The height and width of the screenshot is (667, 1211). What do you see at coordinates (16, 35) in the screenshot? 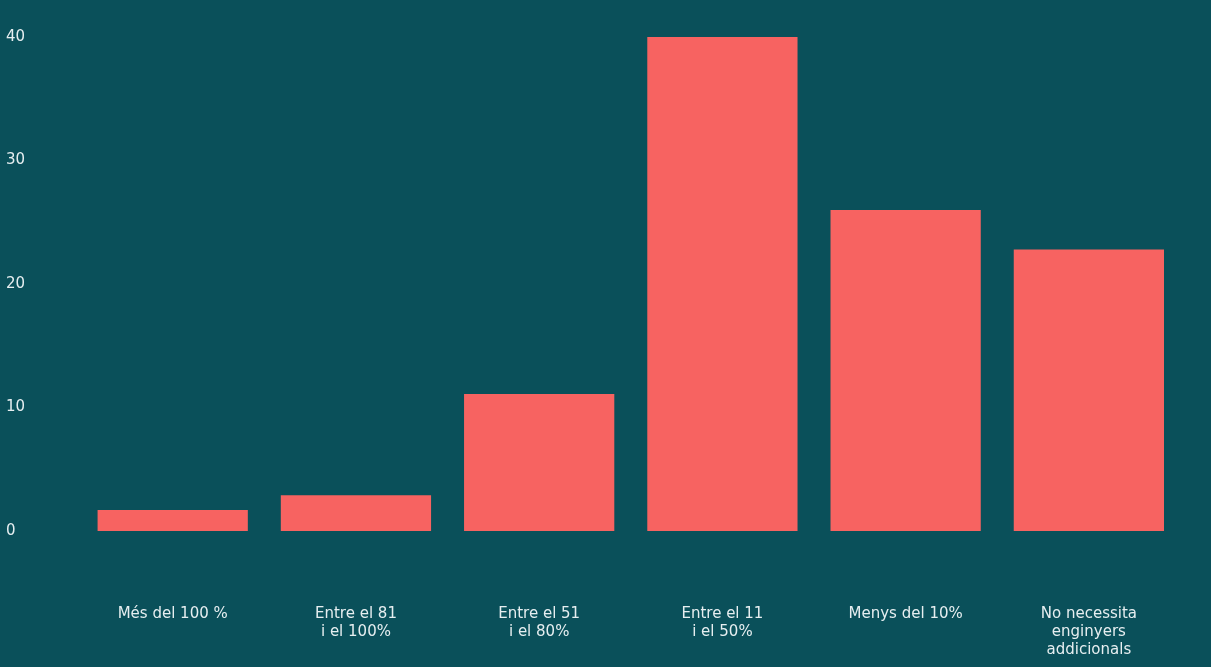
I see `y-tick-label: 40` at bounding box center [16, 35].